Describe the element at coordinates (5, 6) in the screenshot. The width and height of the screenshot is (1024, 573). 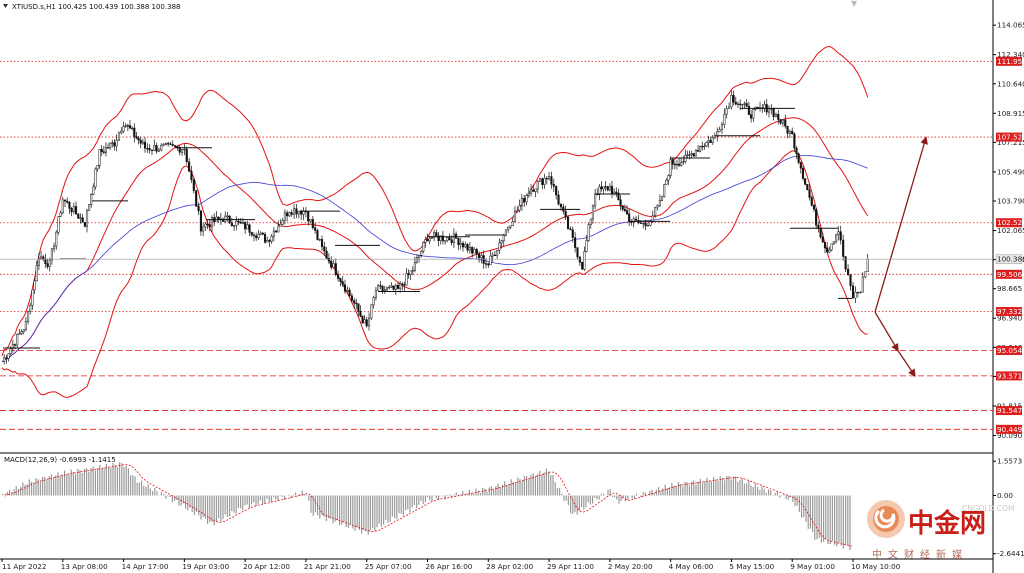
I see `chart-menu-triangle-icon` at that location.